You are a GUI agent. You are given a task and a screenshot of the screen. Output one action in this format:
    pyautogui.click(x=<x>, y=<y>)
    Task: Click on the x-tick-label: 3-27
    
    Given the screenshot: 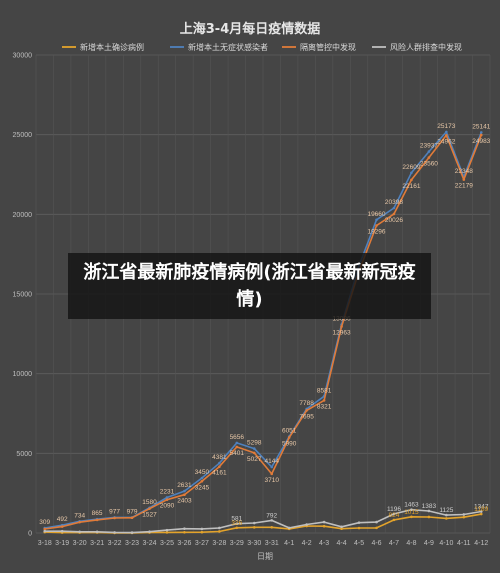 What is the action you would take?
    pyautogui.click(x=202, y=543)
    